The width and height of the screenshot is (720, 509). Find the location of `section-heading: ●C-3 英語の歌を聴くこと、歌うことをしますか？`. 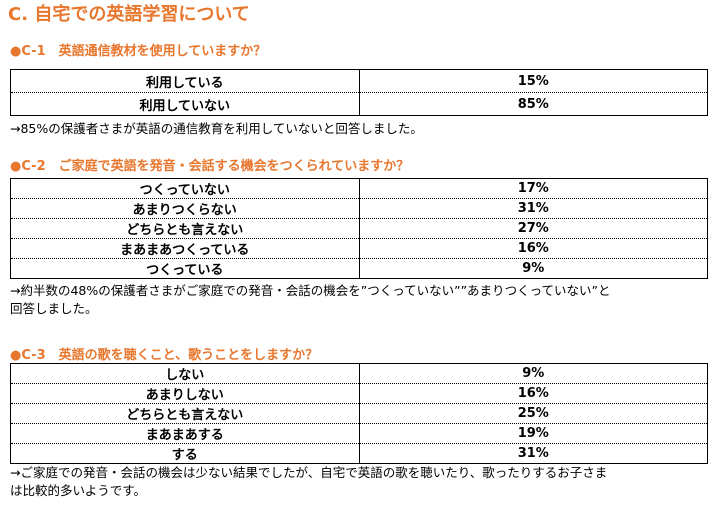

section-heading: ●C-3 英語の歌を聴くこと、歌うことをしますか？ is located at coordinates (164, 355).